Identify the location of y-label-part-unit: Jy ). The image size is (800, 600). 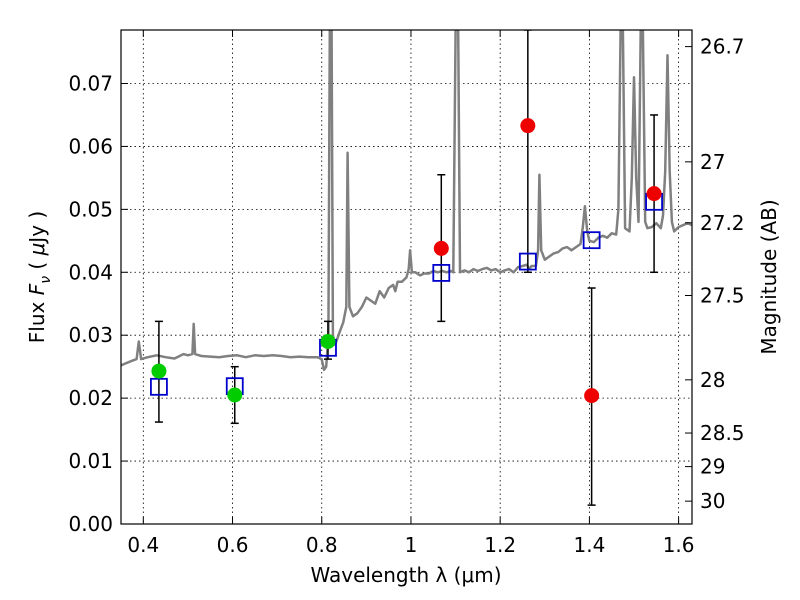
(37, 228).